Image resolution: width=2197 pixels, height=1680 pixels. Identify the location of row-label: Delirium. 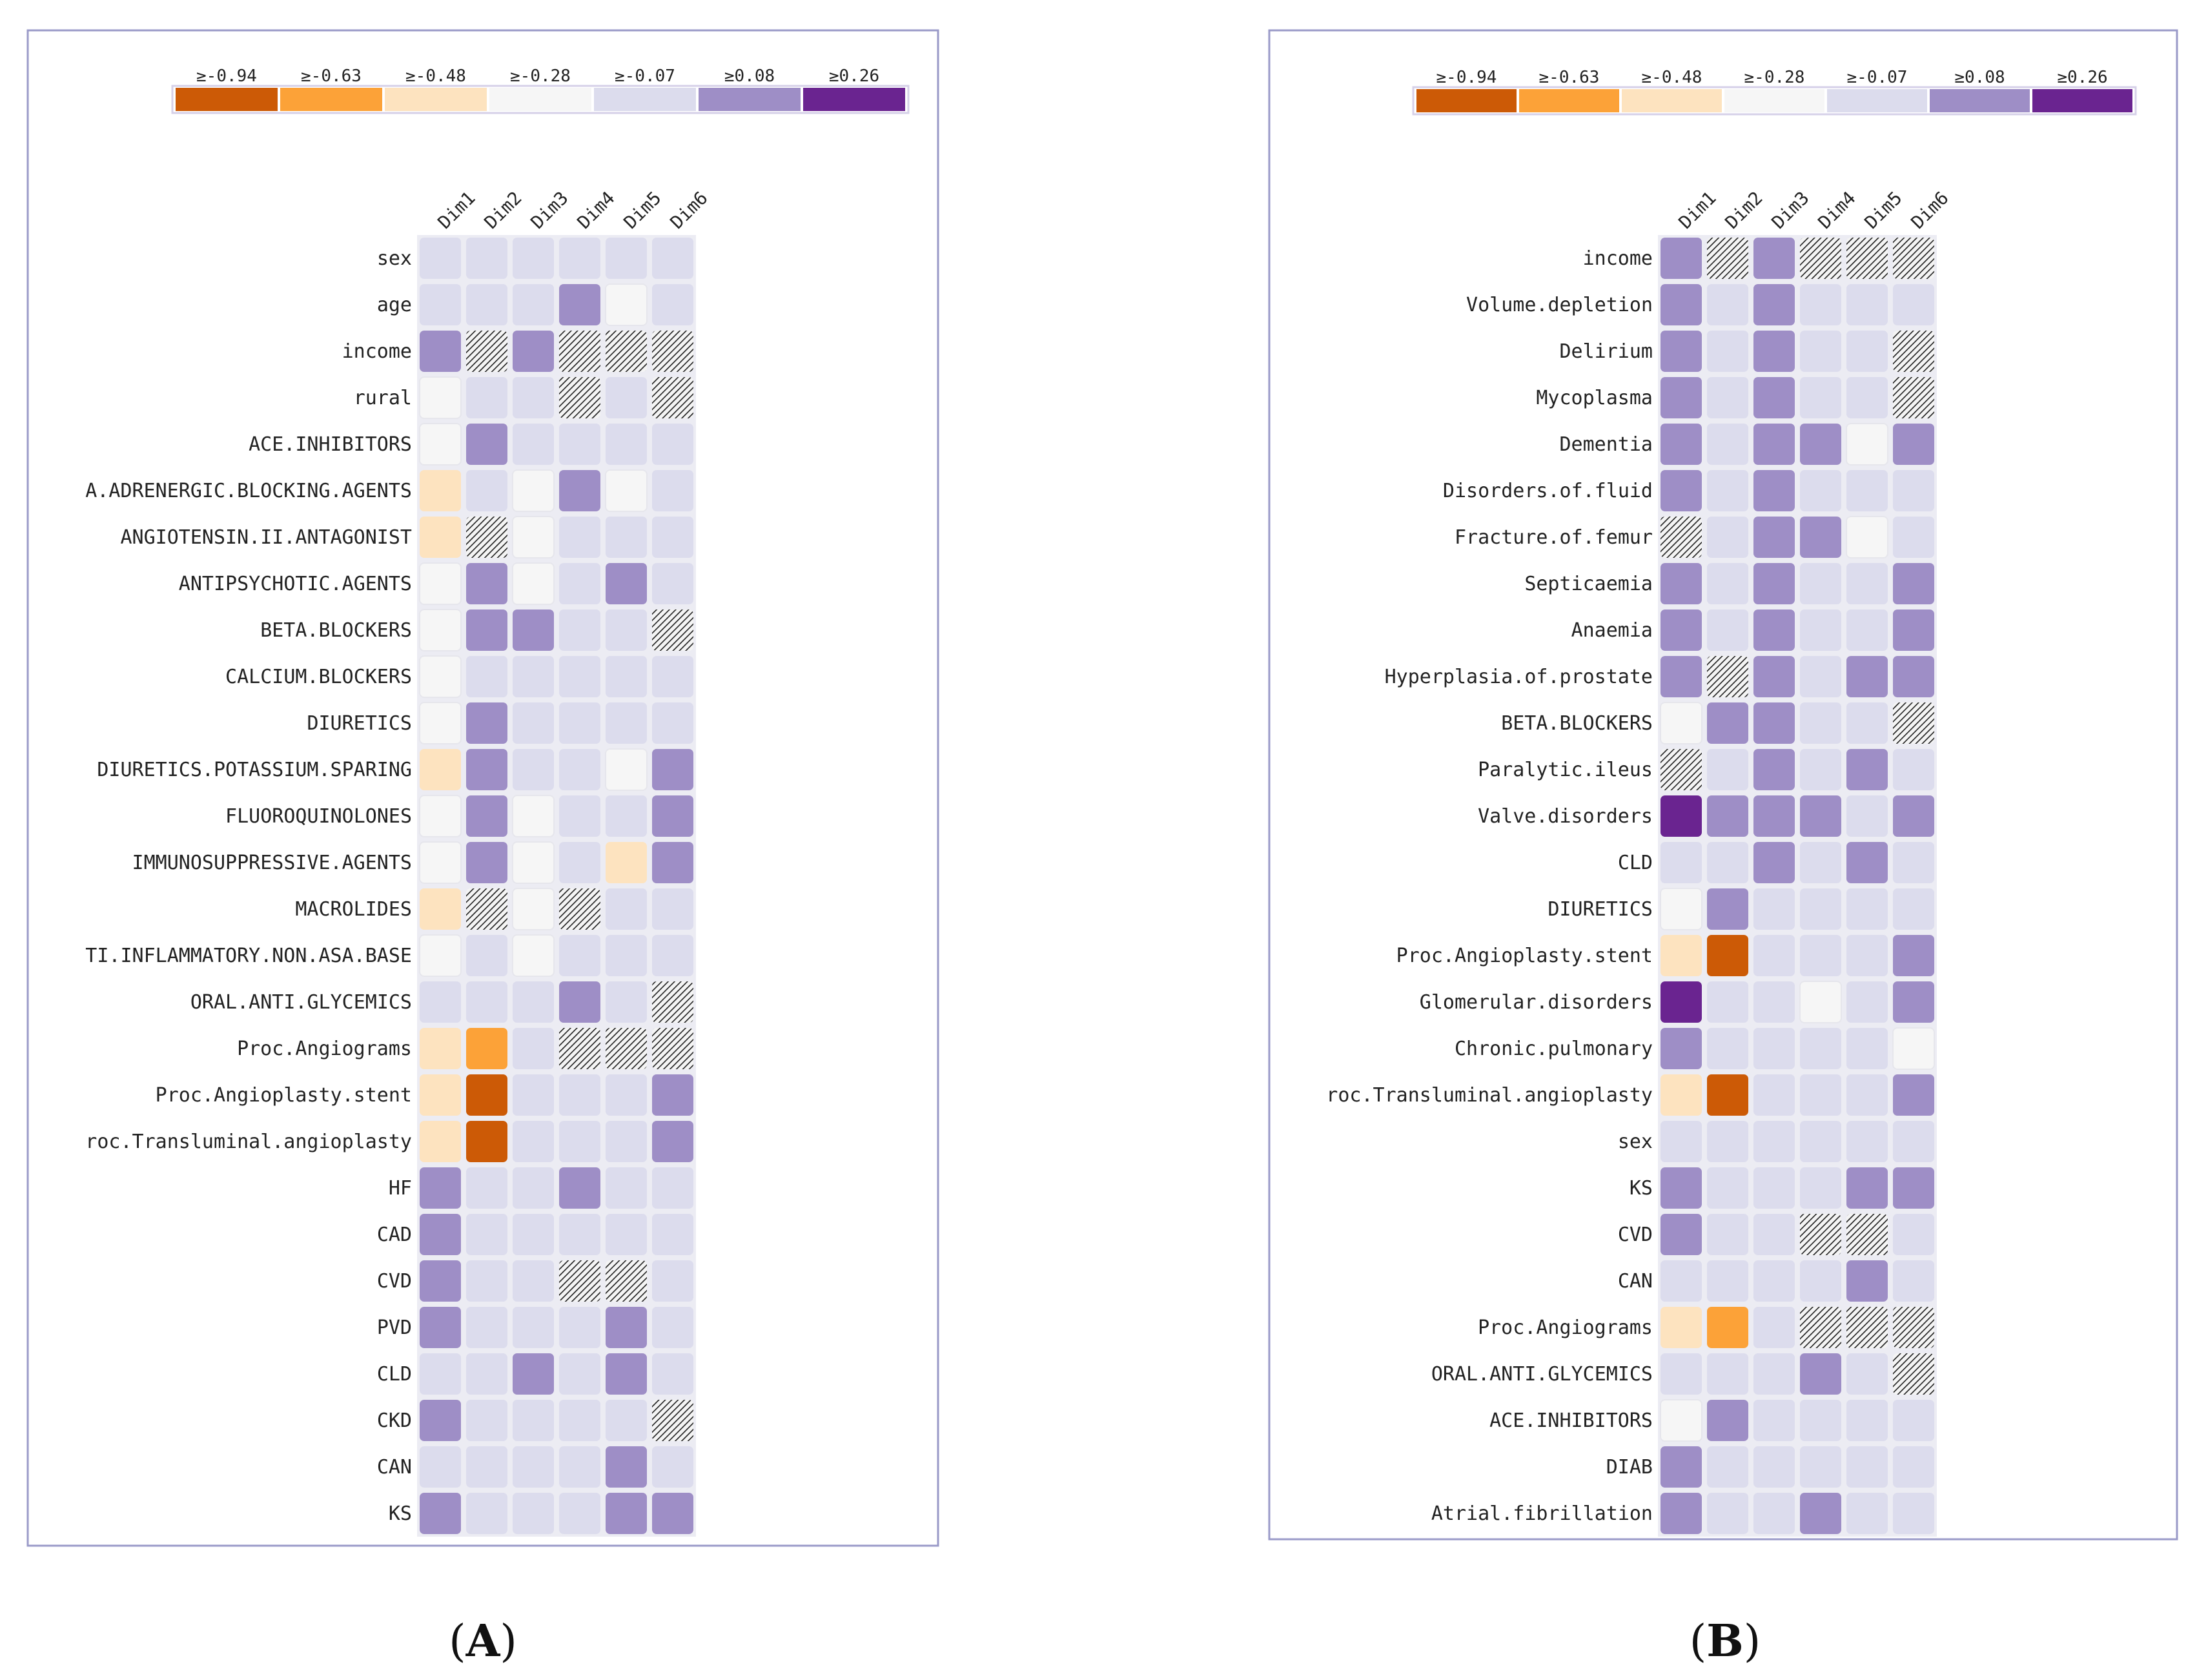
(1606, 351).